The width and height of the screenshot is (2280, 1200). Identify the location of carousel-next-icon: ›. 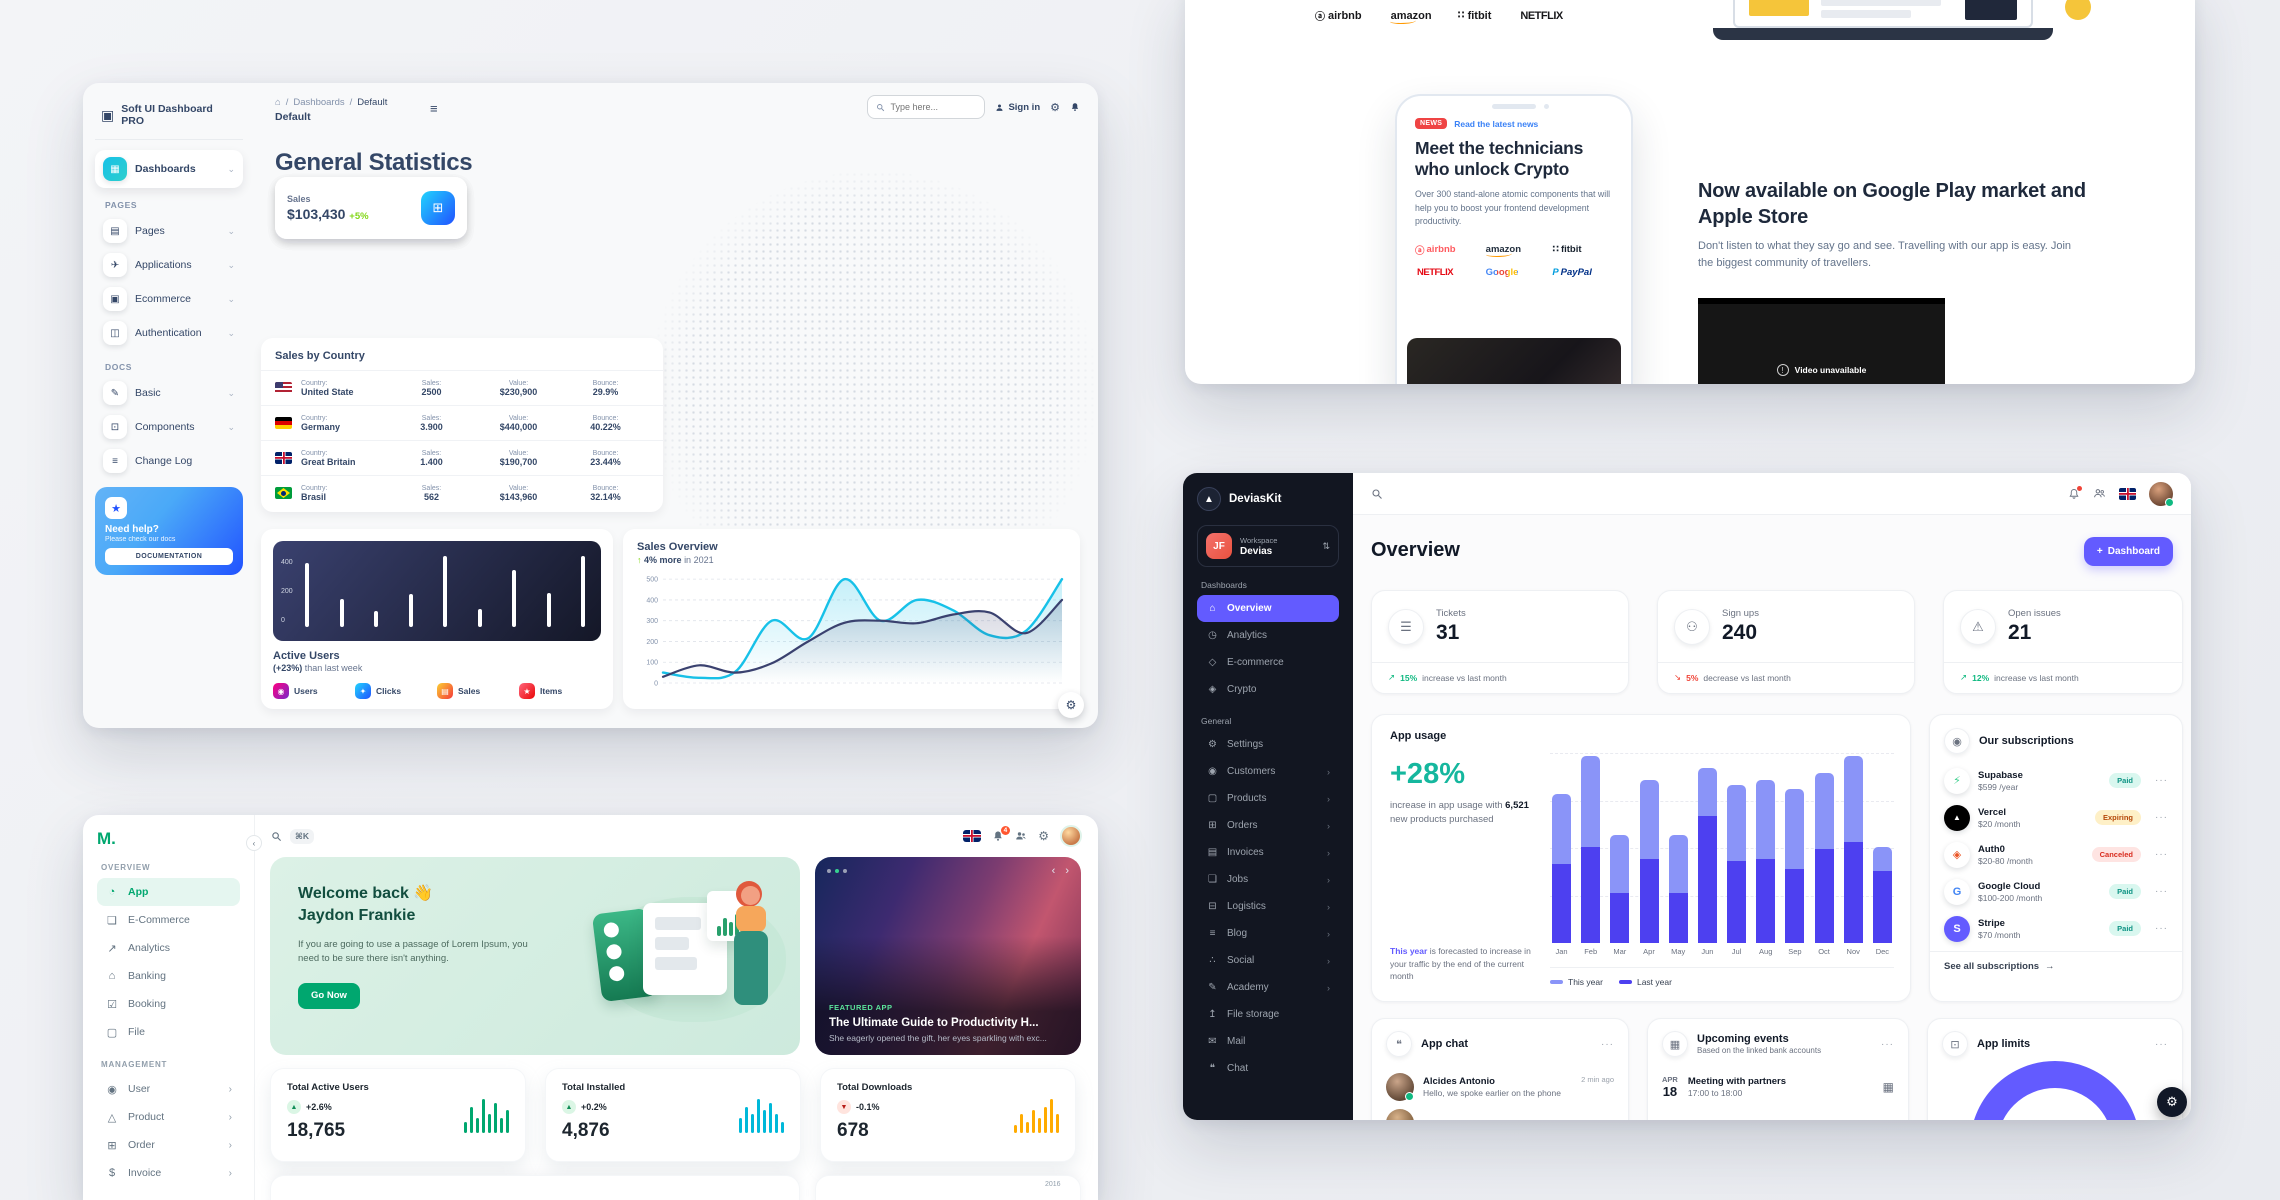
(1067, 871).